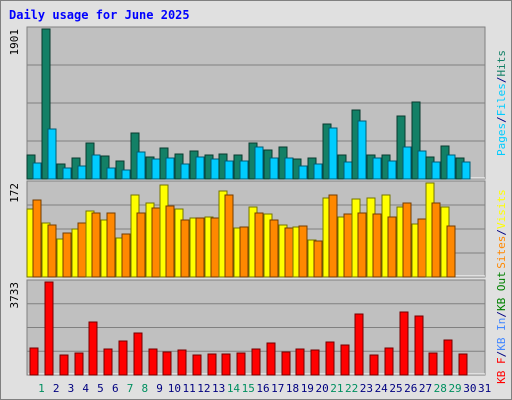  I want to click on day-label-26: 26, so click(410, 388).